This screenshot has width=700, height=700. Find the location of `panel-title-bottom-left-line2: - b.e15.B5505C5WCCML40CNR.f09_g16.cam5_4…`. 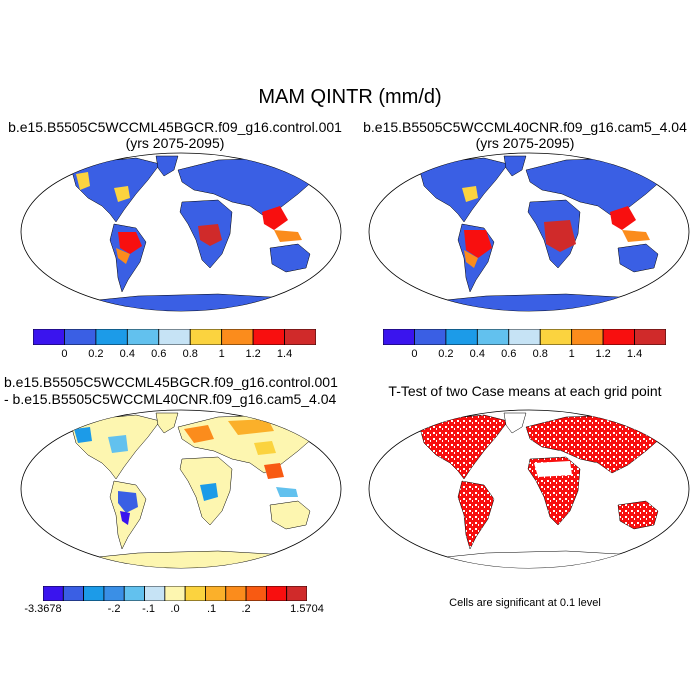

panel-title-bottom-left-line2: - b.e15.B5505C5WCCML40CNR.f09_g16.cam5_4… is located at coordinates (170, 399).